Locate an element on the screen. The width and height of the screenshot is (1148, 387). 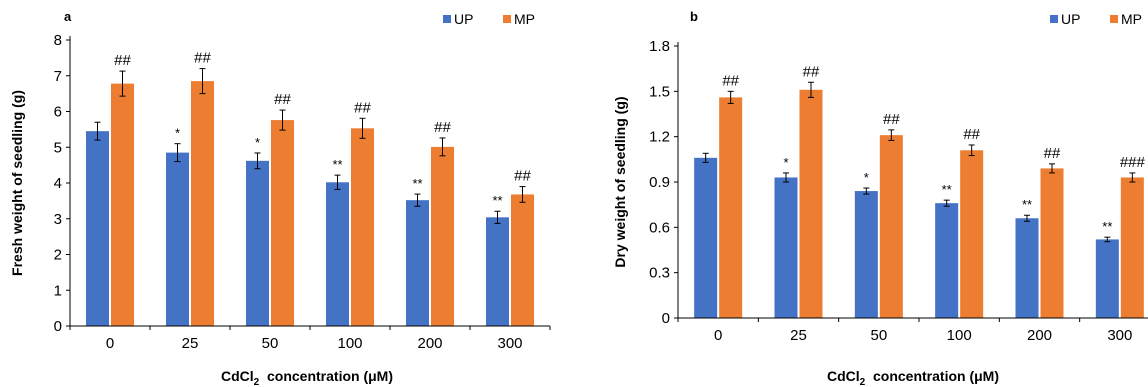
y-tick-label: 4 is located at coordinates (58, 183).